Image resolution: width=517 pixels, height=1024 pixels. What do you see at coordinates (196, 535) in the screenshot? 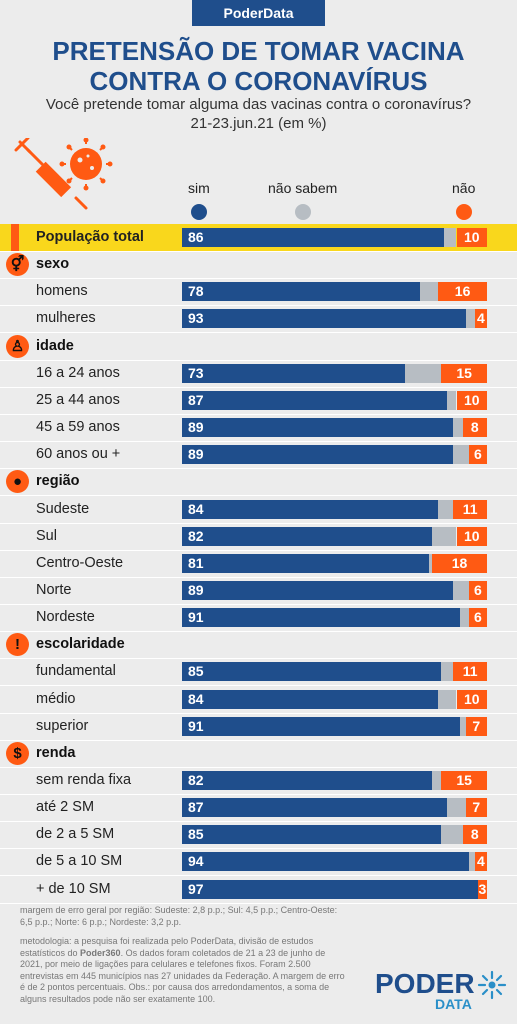
I see `value-sim: 82` at bounding box center [196, 535].